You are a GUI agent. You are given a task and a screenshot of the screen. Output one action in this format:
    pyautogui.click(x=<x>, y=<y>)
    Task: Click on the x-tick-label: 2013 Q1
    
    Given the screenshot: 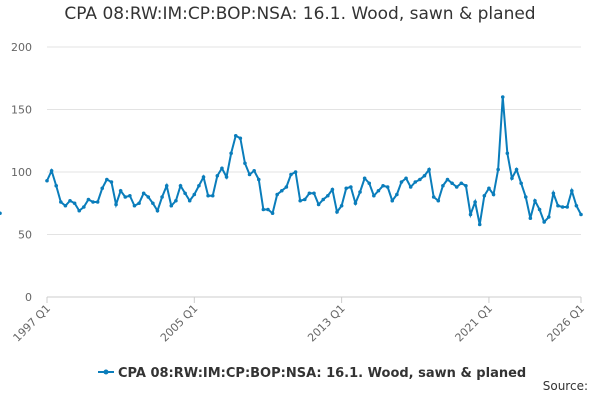 What is the action you would take?
    pyautogui.click(x=326, y=323)
    